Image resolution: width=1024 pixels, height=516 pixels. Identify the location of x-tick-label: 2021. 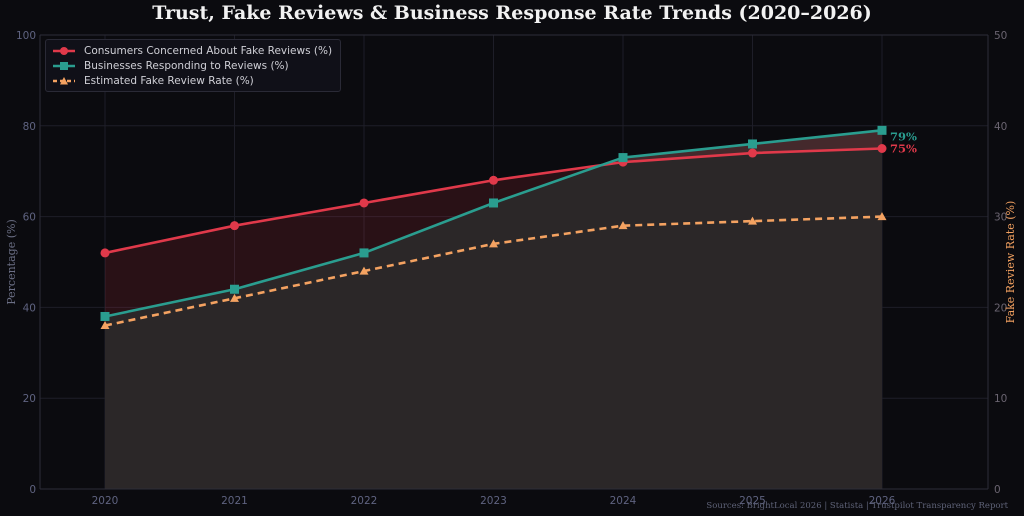
(234, 501).